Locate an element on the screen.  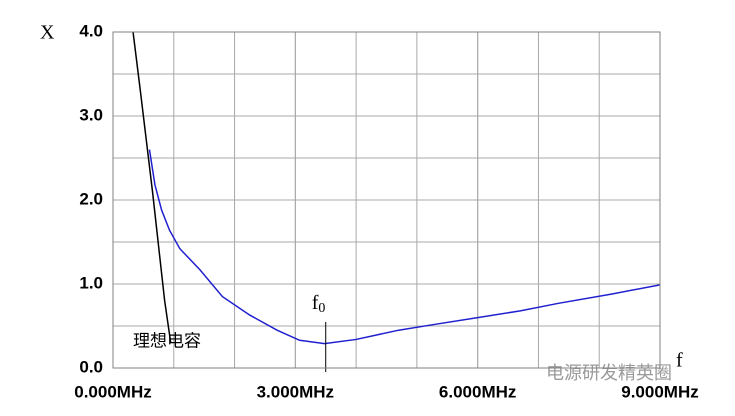
y-tick-label: 2.0 is located at coordinates (91, 198).